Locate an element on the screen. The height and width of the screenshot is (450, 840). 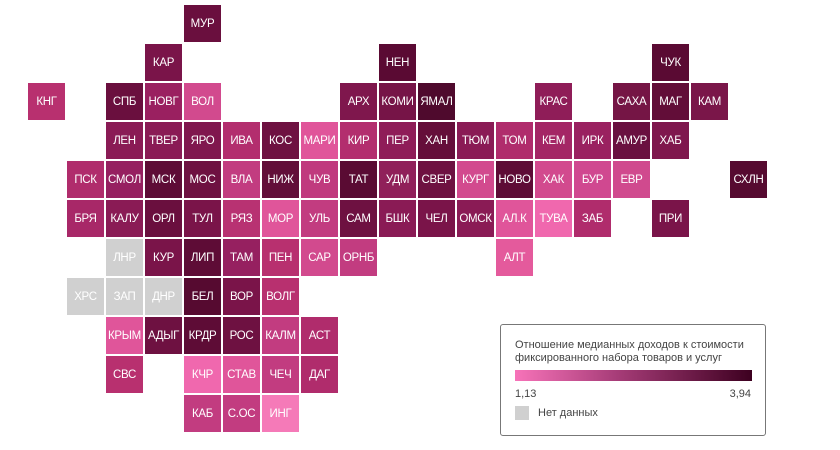
region-tile: ПЕН is located at coordinates (280, 257).